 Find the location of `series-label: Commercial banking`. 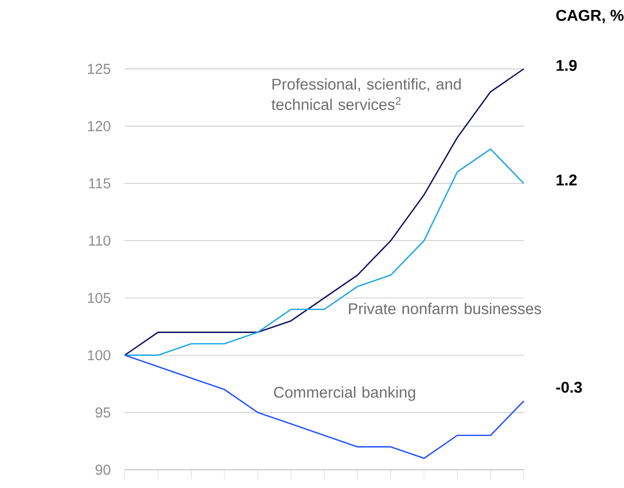

series-label: Commercial banking is located at coordinates (345, 394).